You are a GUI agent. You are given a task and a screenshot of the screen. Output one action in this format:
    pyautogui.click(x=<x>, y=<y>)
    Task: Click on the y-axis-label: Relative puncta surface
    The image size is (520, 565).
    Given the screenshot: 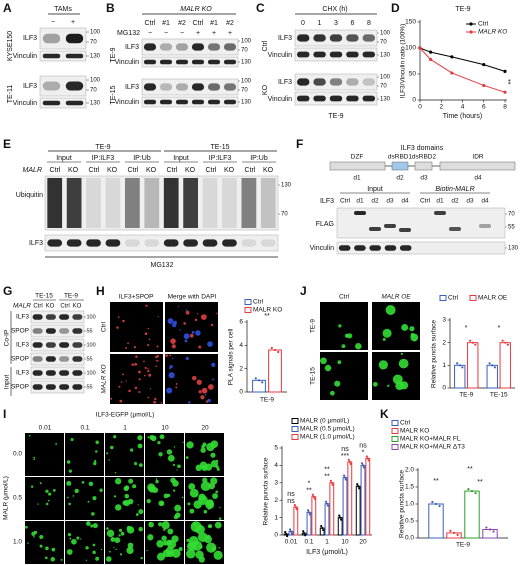 What is the action you would take?
    pyautogui.click(x=434, y=354)
    